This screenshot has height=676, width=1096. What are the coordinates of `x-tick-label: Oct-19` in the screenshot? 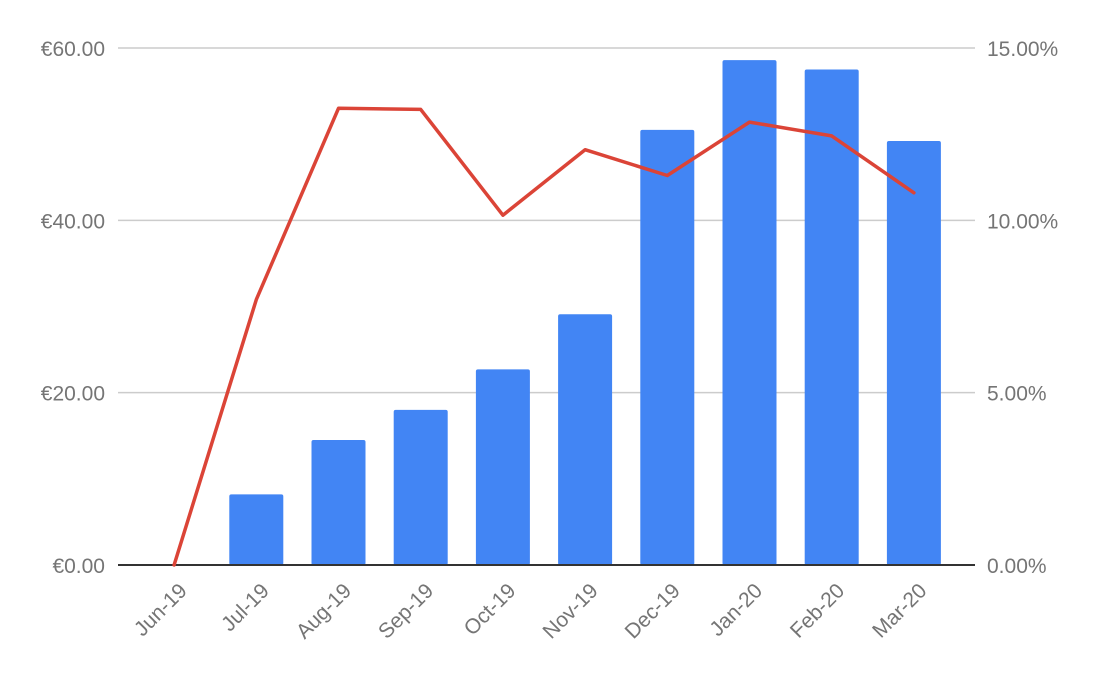 It's located at (490, 609).